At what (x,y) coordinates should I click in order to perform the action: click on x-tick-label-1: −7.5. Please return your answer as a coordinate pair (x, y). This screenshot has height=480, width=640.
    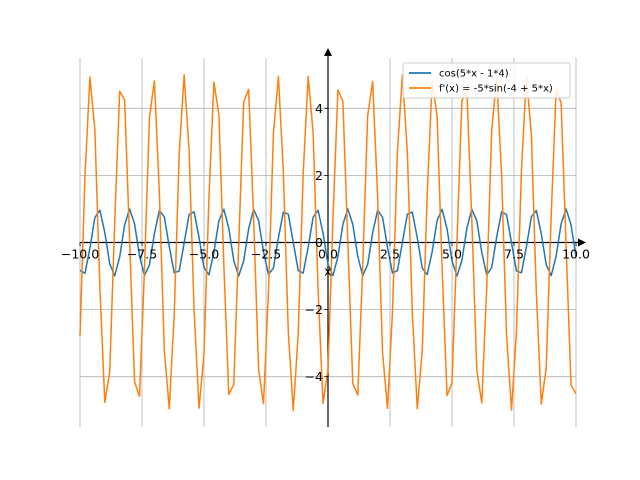
    Looking at the image, I should click on (142, 254).